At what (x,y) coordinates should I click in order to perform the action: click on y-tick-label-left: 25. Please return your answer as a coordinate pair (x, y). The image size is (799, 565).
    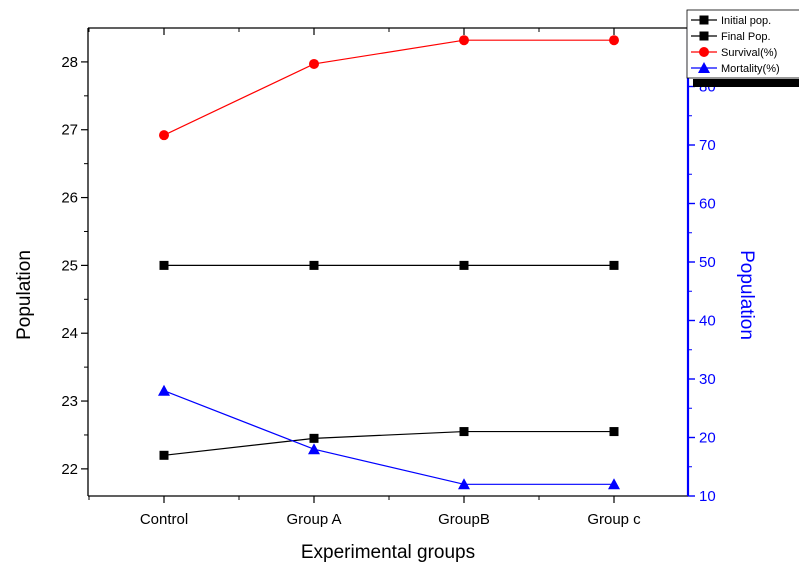
    Looking at the image, I should click on (69, 265).